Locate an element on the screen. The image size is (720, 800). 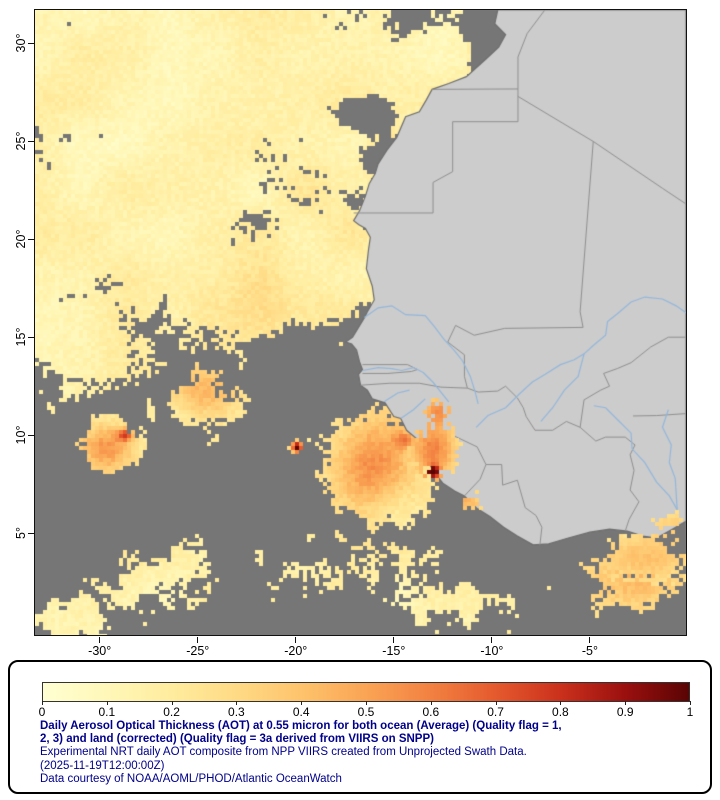
y-axis-label: 5° is located at coordinates (21, 533).